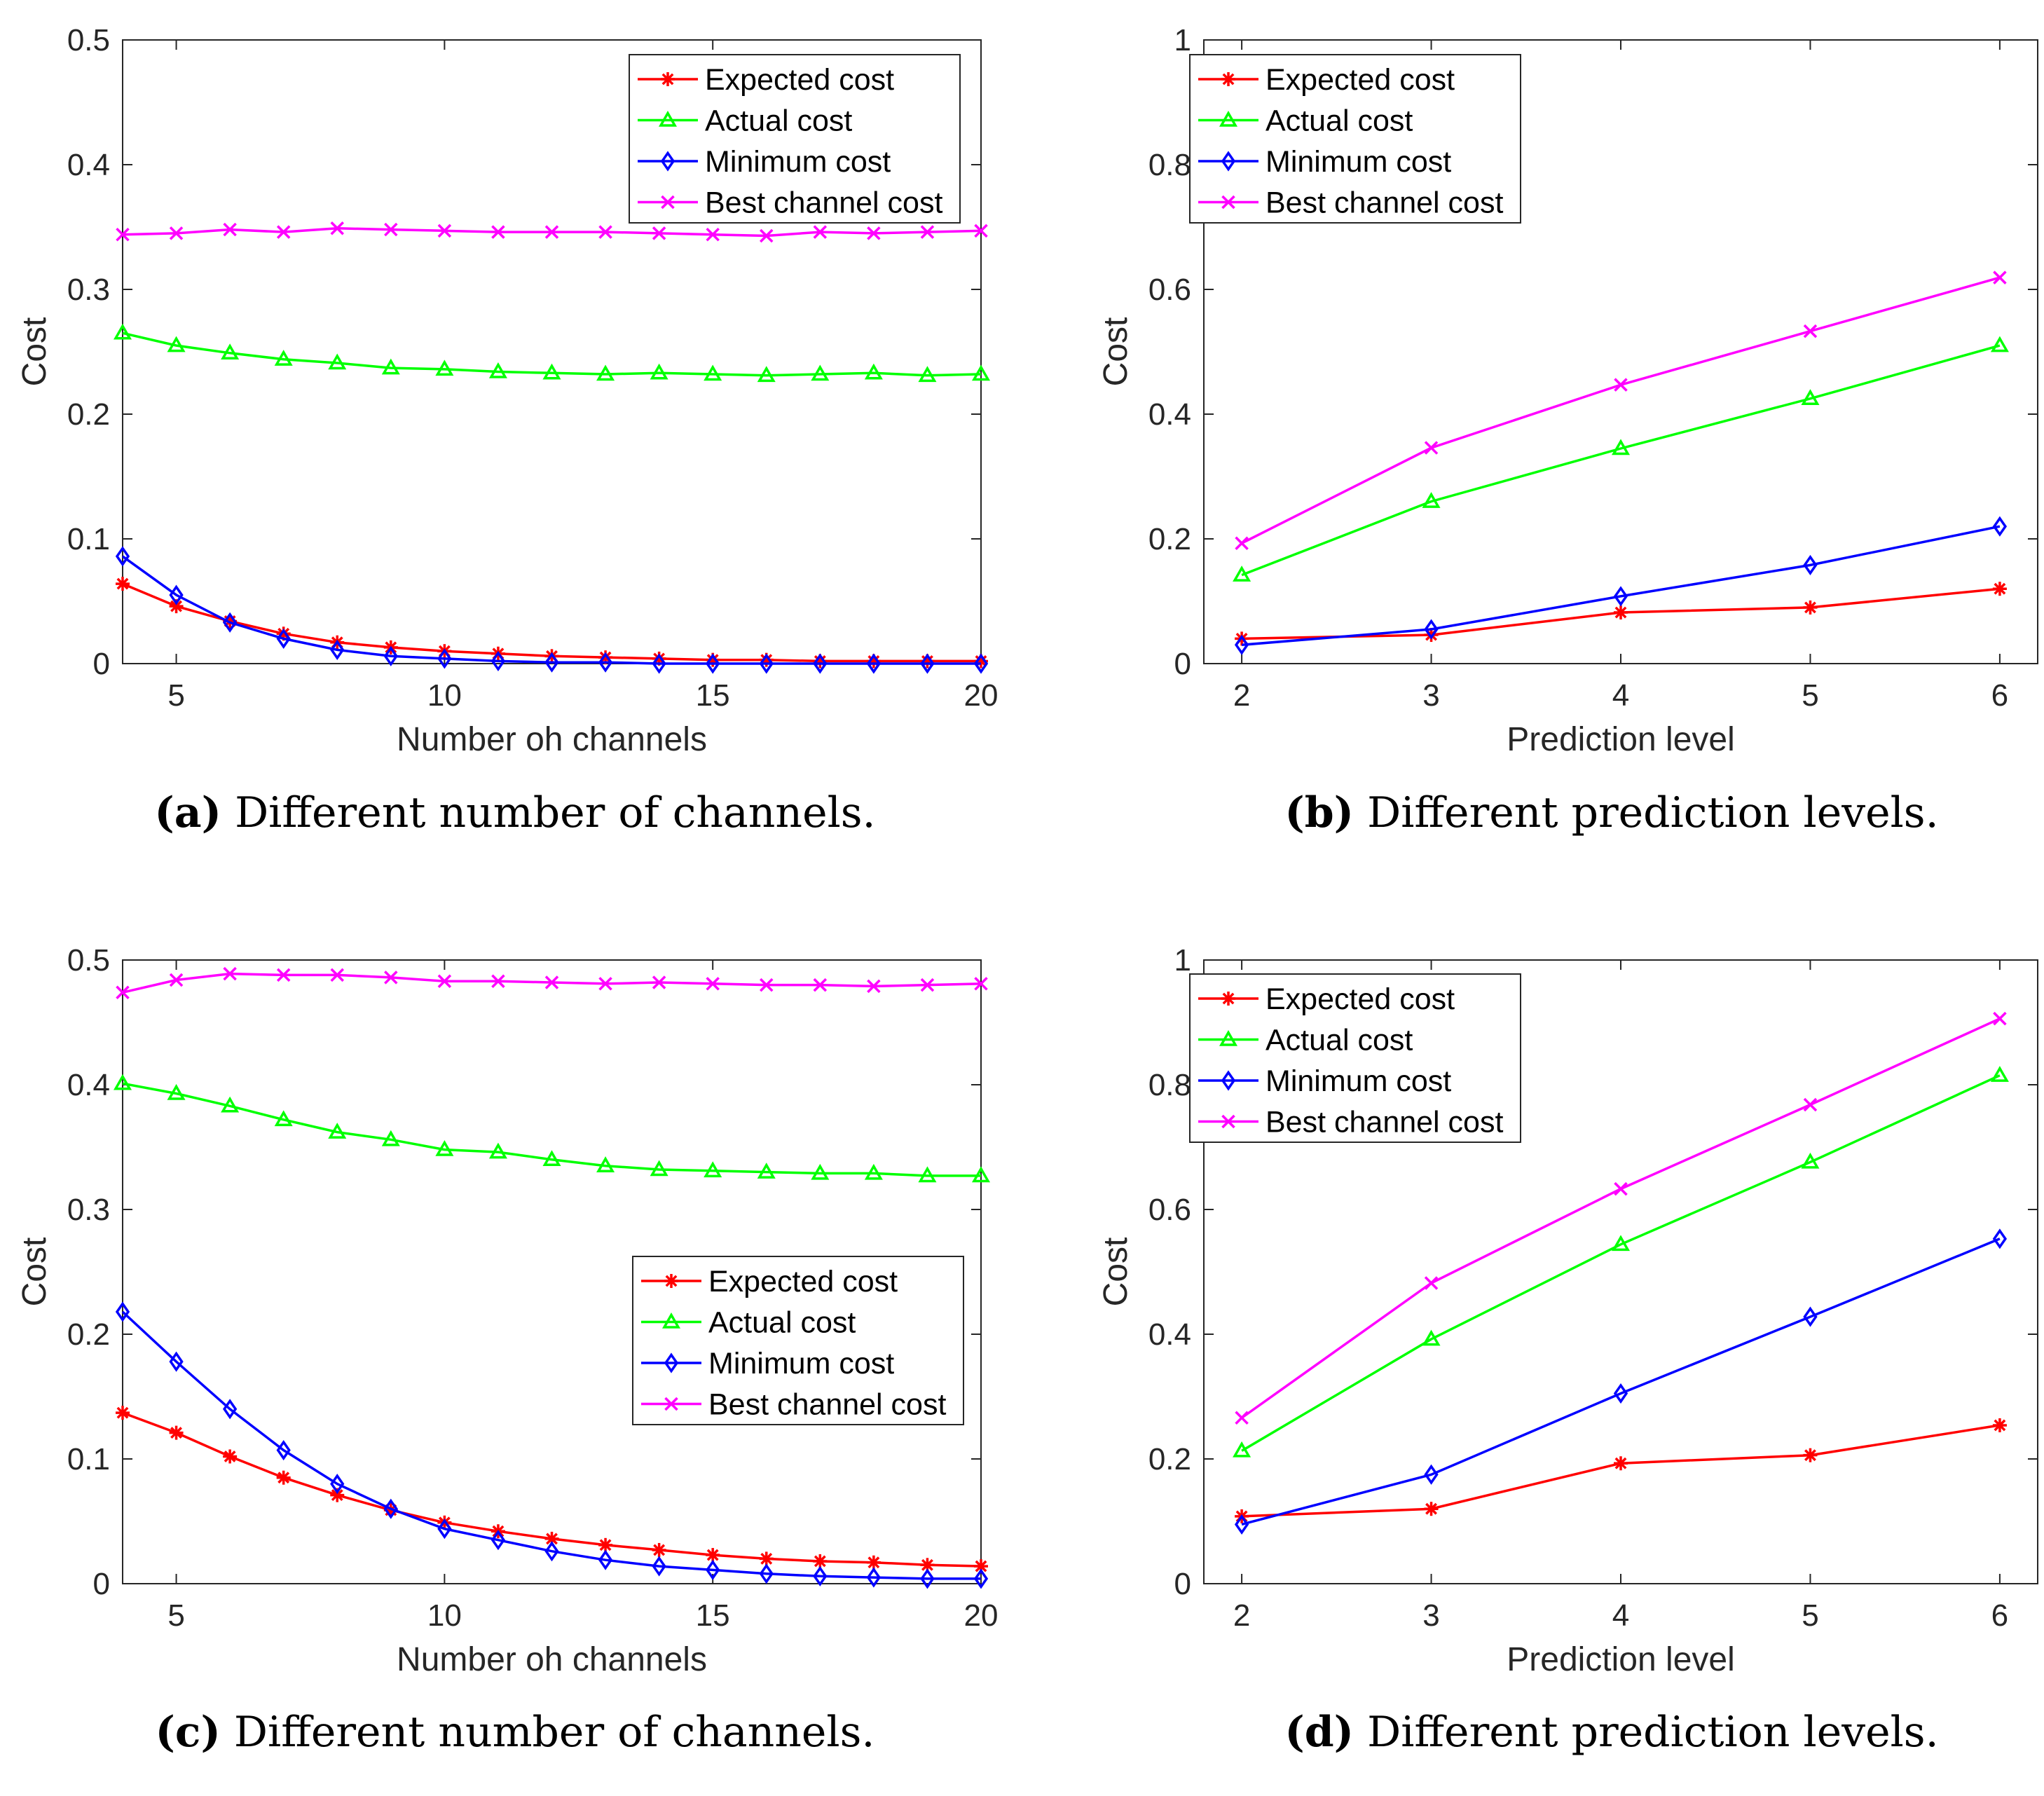 This screenshot has height=1796, width=2044. I want to click on caption: (a) Different number of channels., so click(514, 812).